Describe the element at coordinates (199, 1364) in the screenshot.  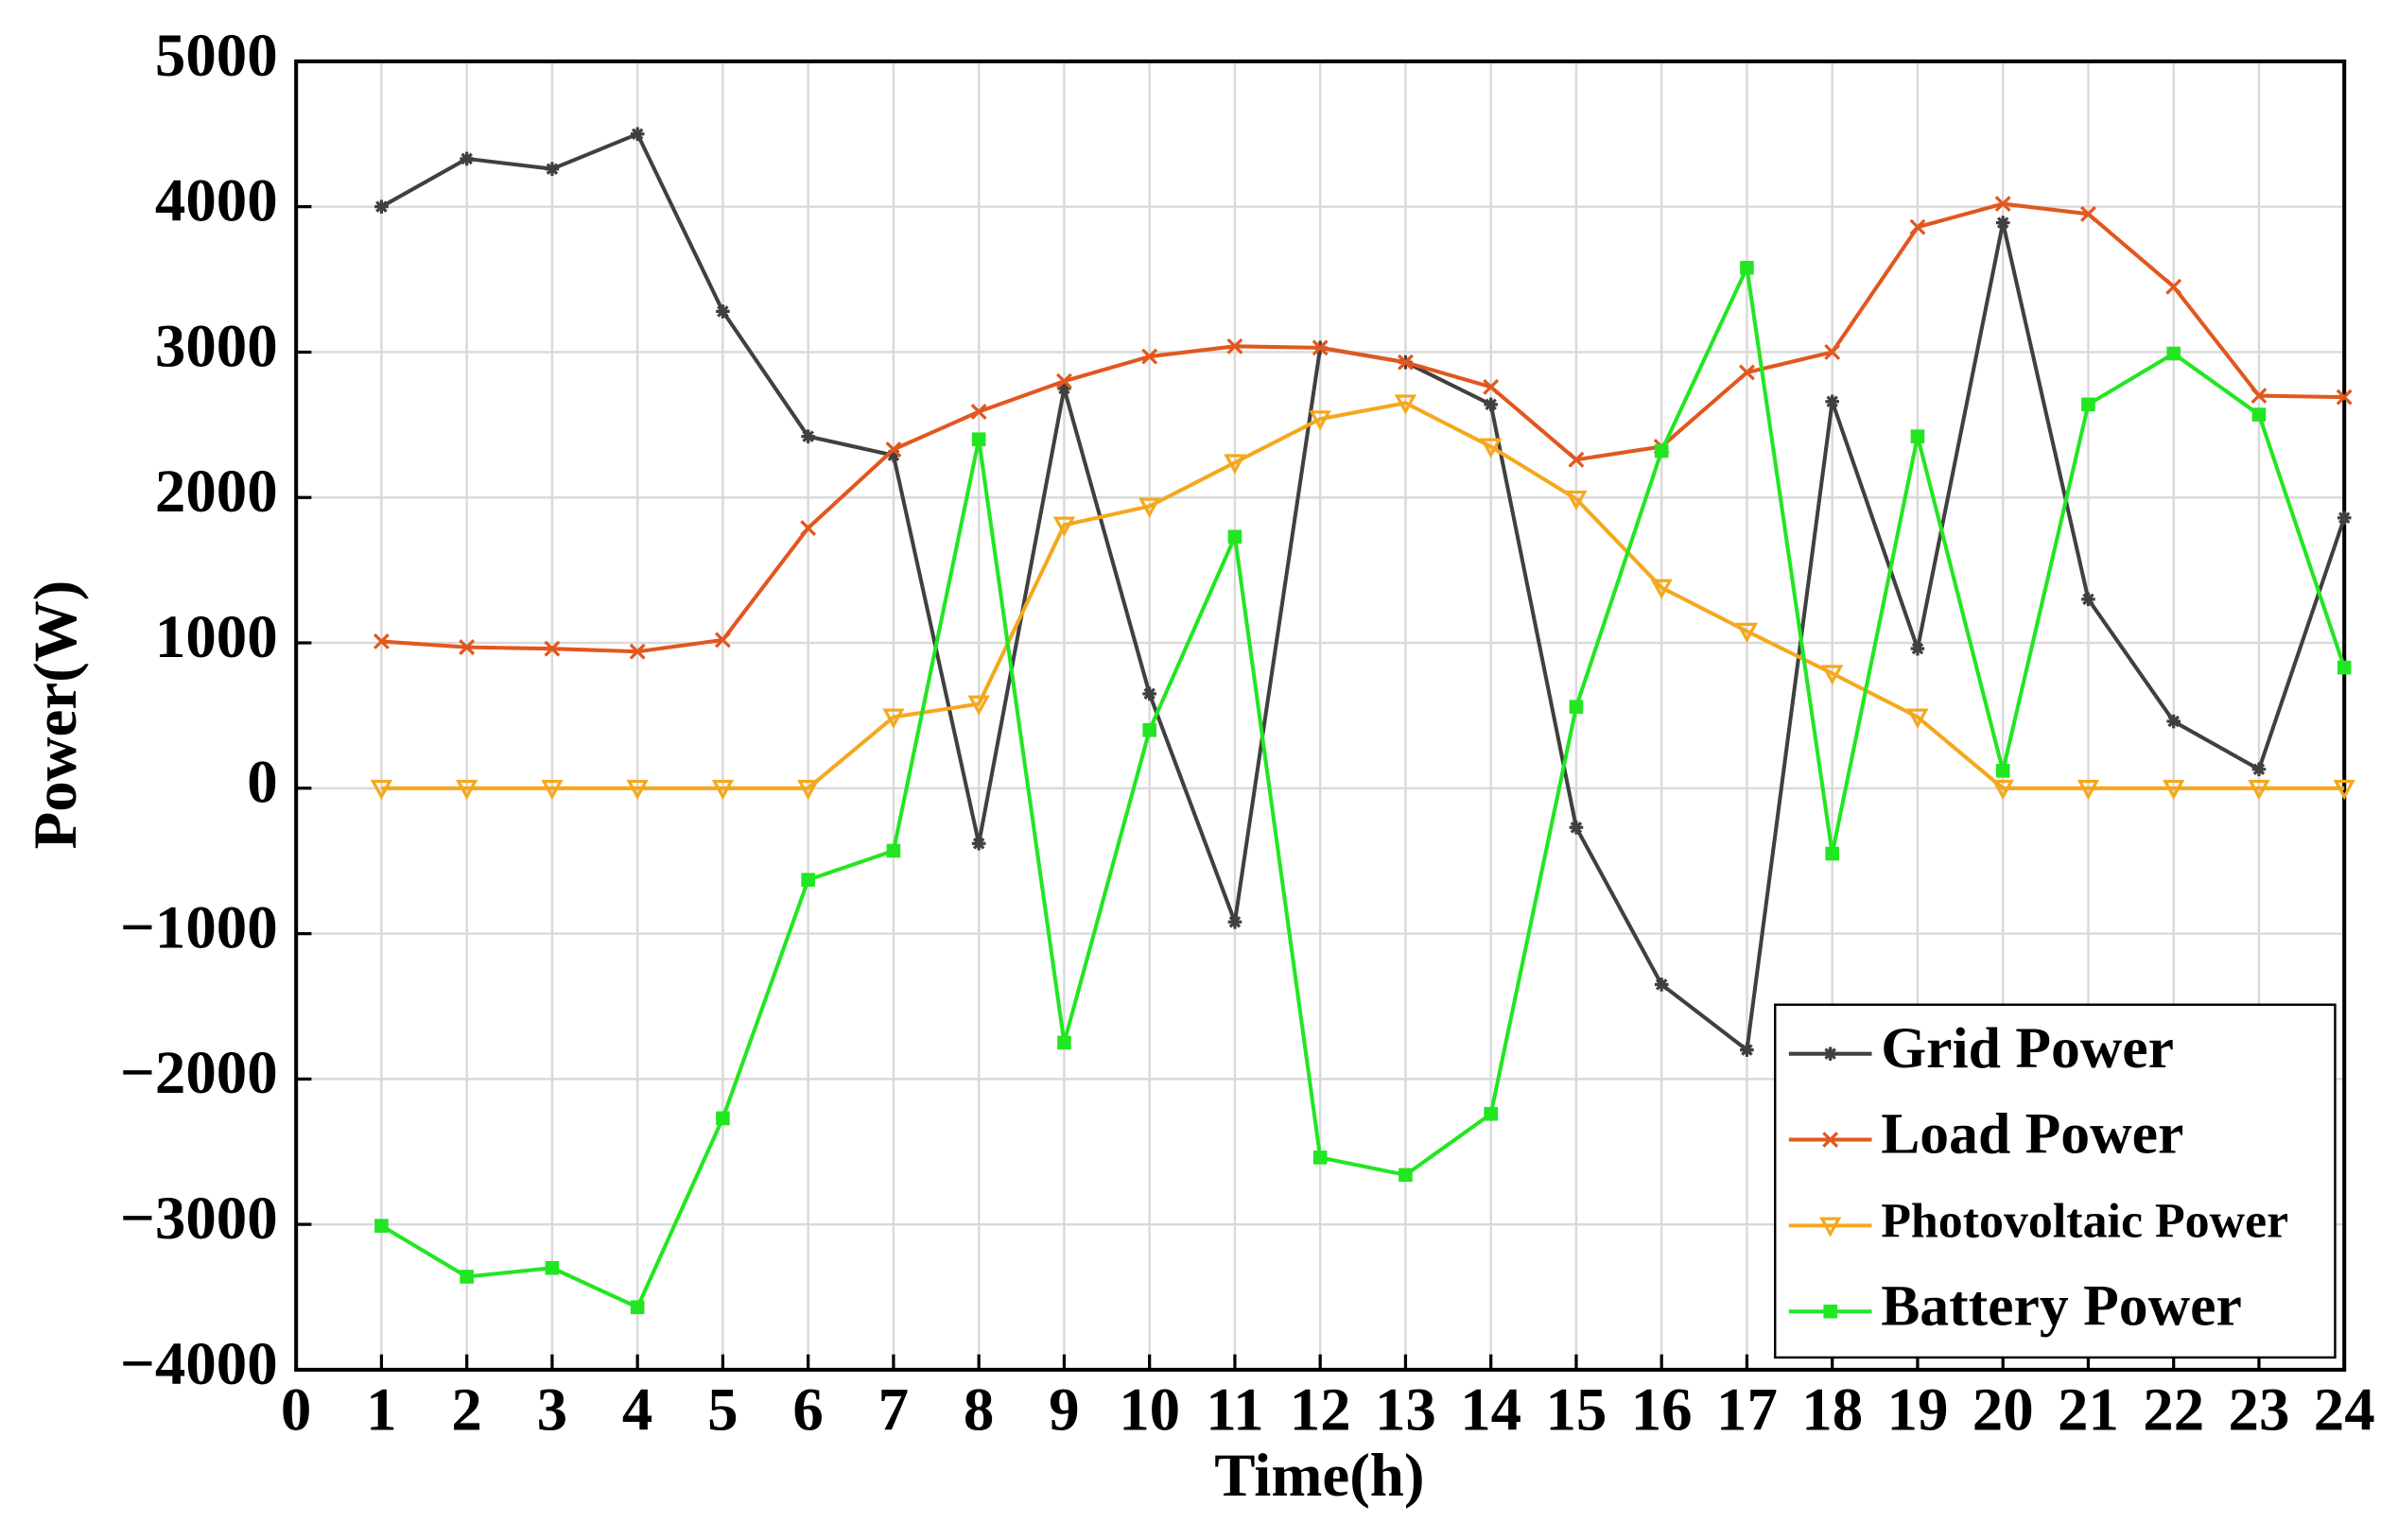
I see `y-tick-label: −4000` at that location.